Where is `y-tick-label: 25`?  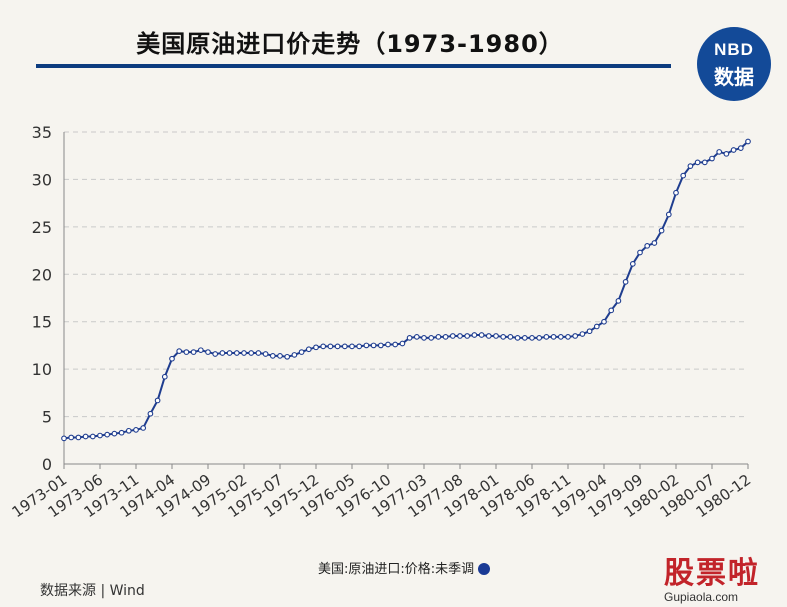 y-tick-label: 25 is located at coordinates (42, 227).